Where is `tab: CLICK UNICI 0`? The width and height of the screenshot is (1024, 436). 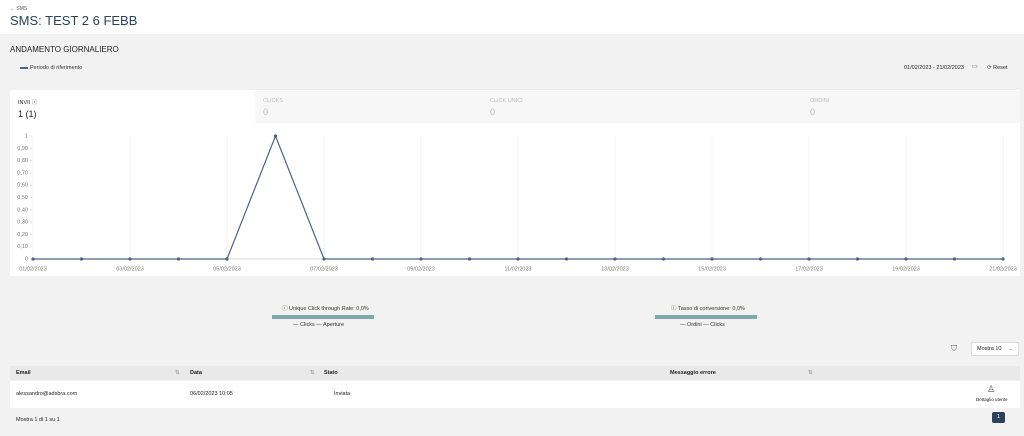 tab: CLICK UNICI 0 is located at coordinates (642, 107).